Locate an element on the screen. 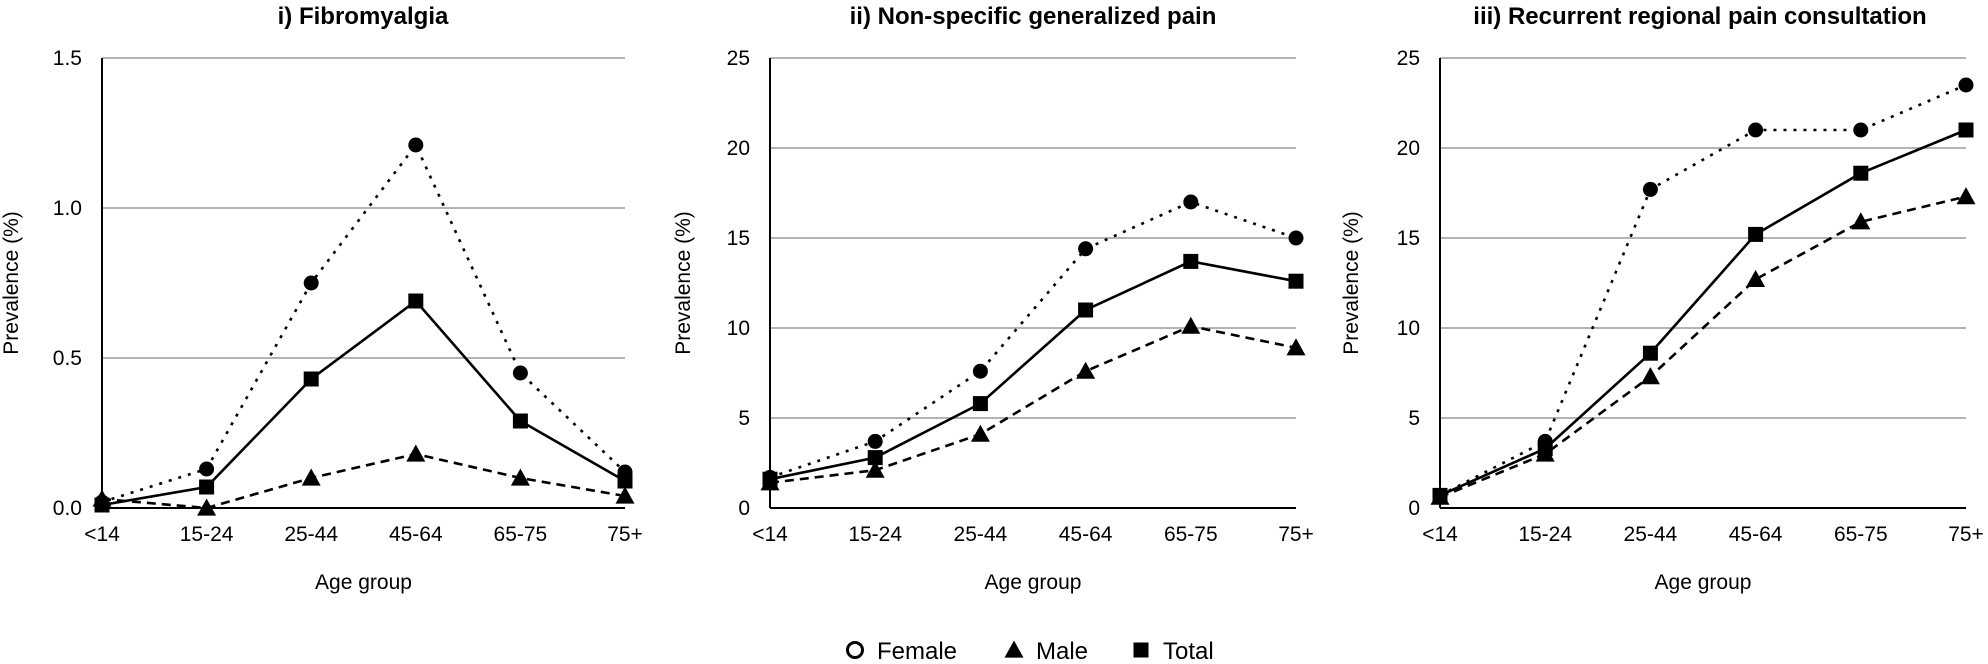  y-tick-label: 0 is located at coordinates (744, 508).